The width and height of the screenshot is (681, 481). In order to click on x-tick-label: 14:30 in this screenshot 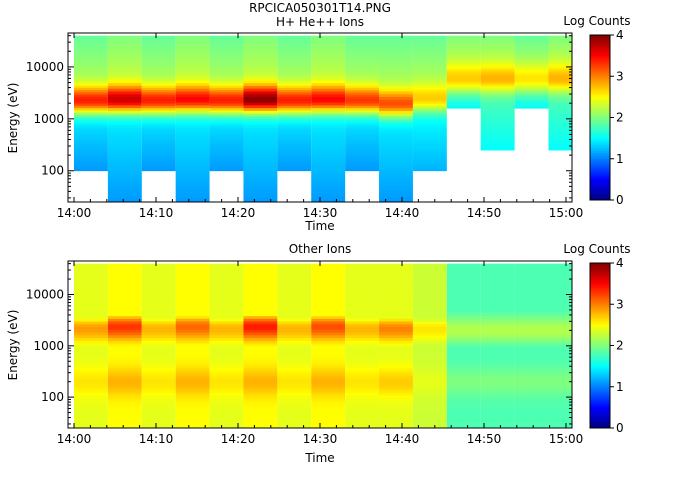, I will do `click(320, 439)`.